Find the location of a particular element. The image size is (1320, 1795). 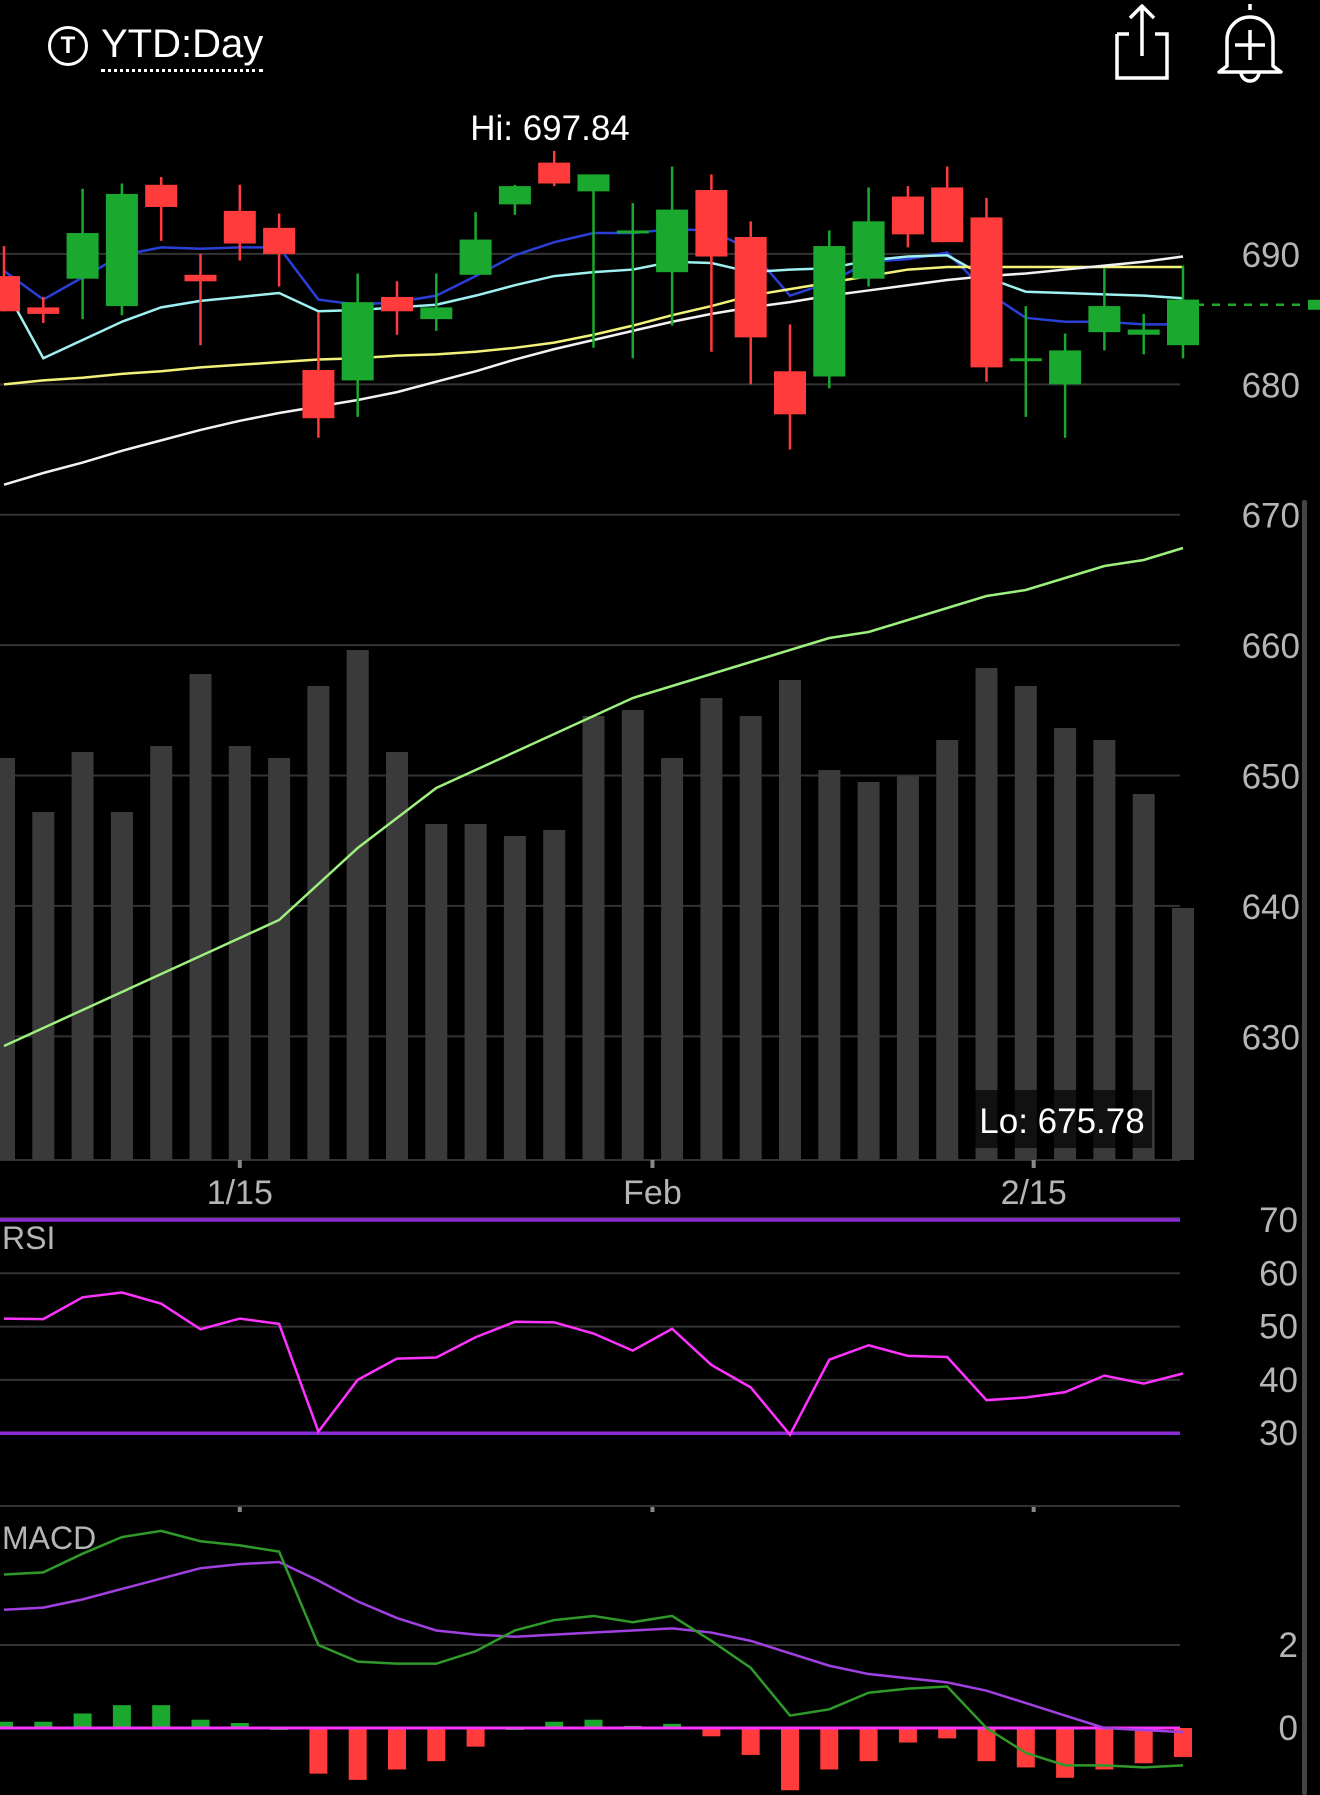

x-axis-label: 1/15 is located at coordinates (240, 1193).